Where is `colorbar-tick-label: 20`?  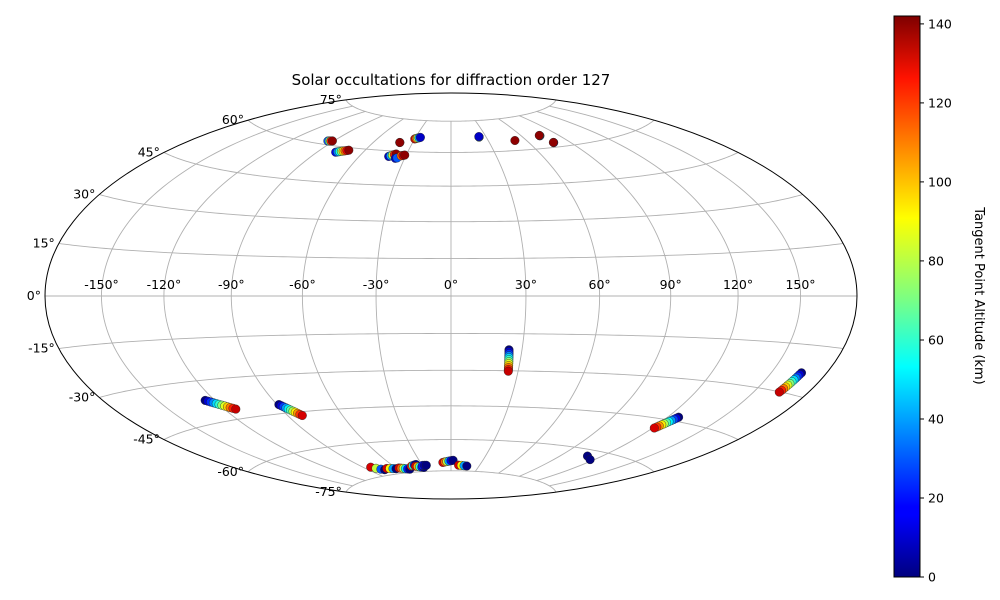 colorbar-tick-label: 20 is located at coordinates (936, 498).